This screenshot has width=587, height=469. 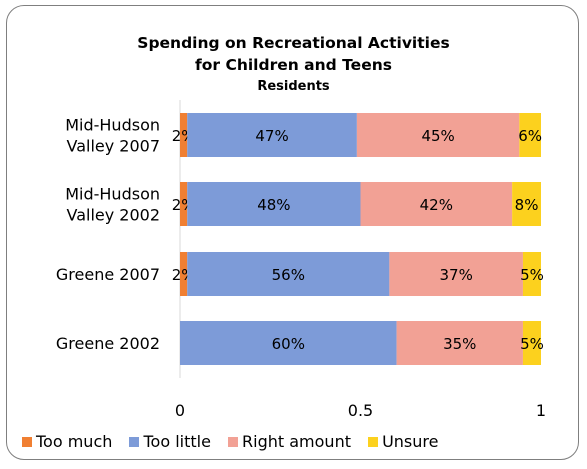 I want to click on bar-unsure-greene-2007, so click(x=531, y=274).